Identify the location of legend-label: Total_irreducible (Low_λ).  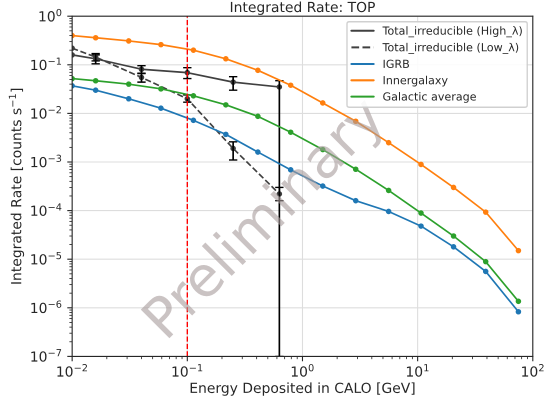
(450, 48).